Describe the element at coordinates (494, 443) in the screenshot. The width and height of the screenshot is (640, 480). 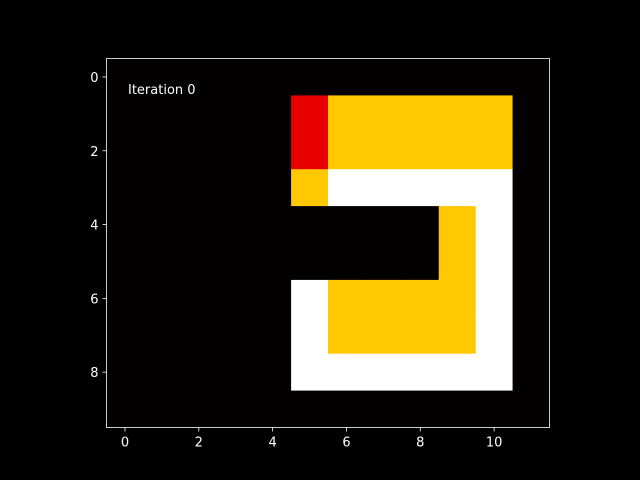
I see `x-tick-label: 10` at that location.